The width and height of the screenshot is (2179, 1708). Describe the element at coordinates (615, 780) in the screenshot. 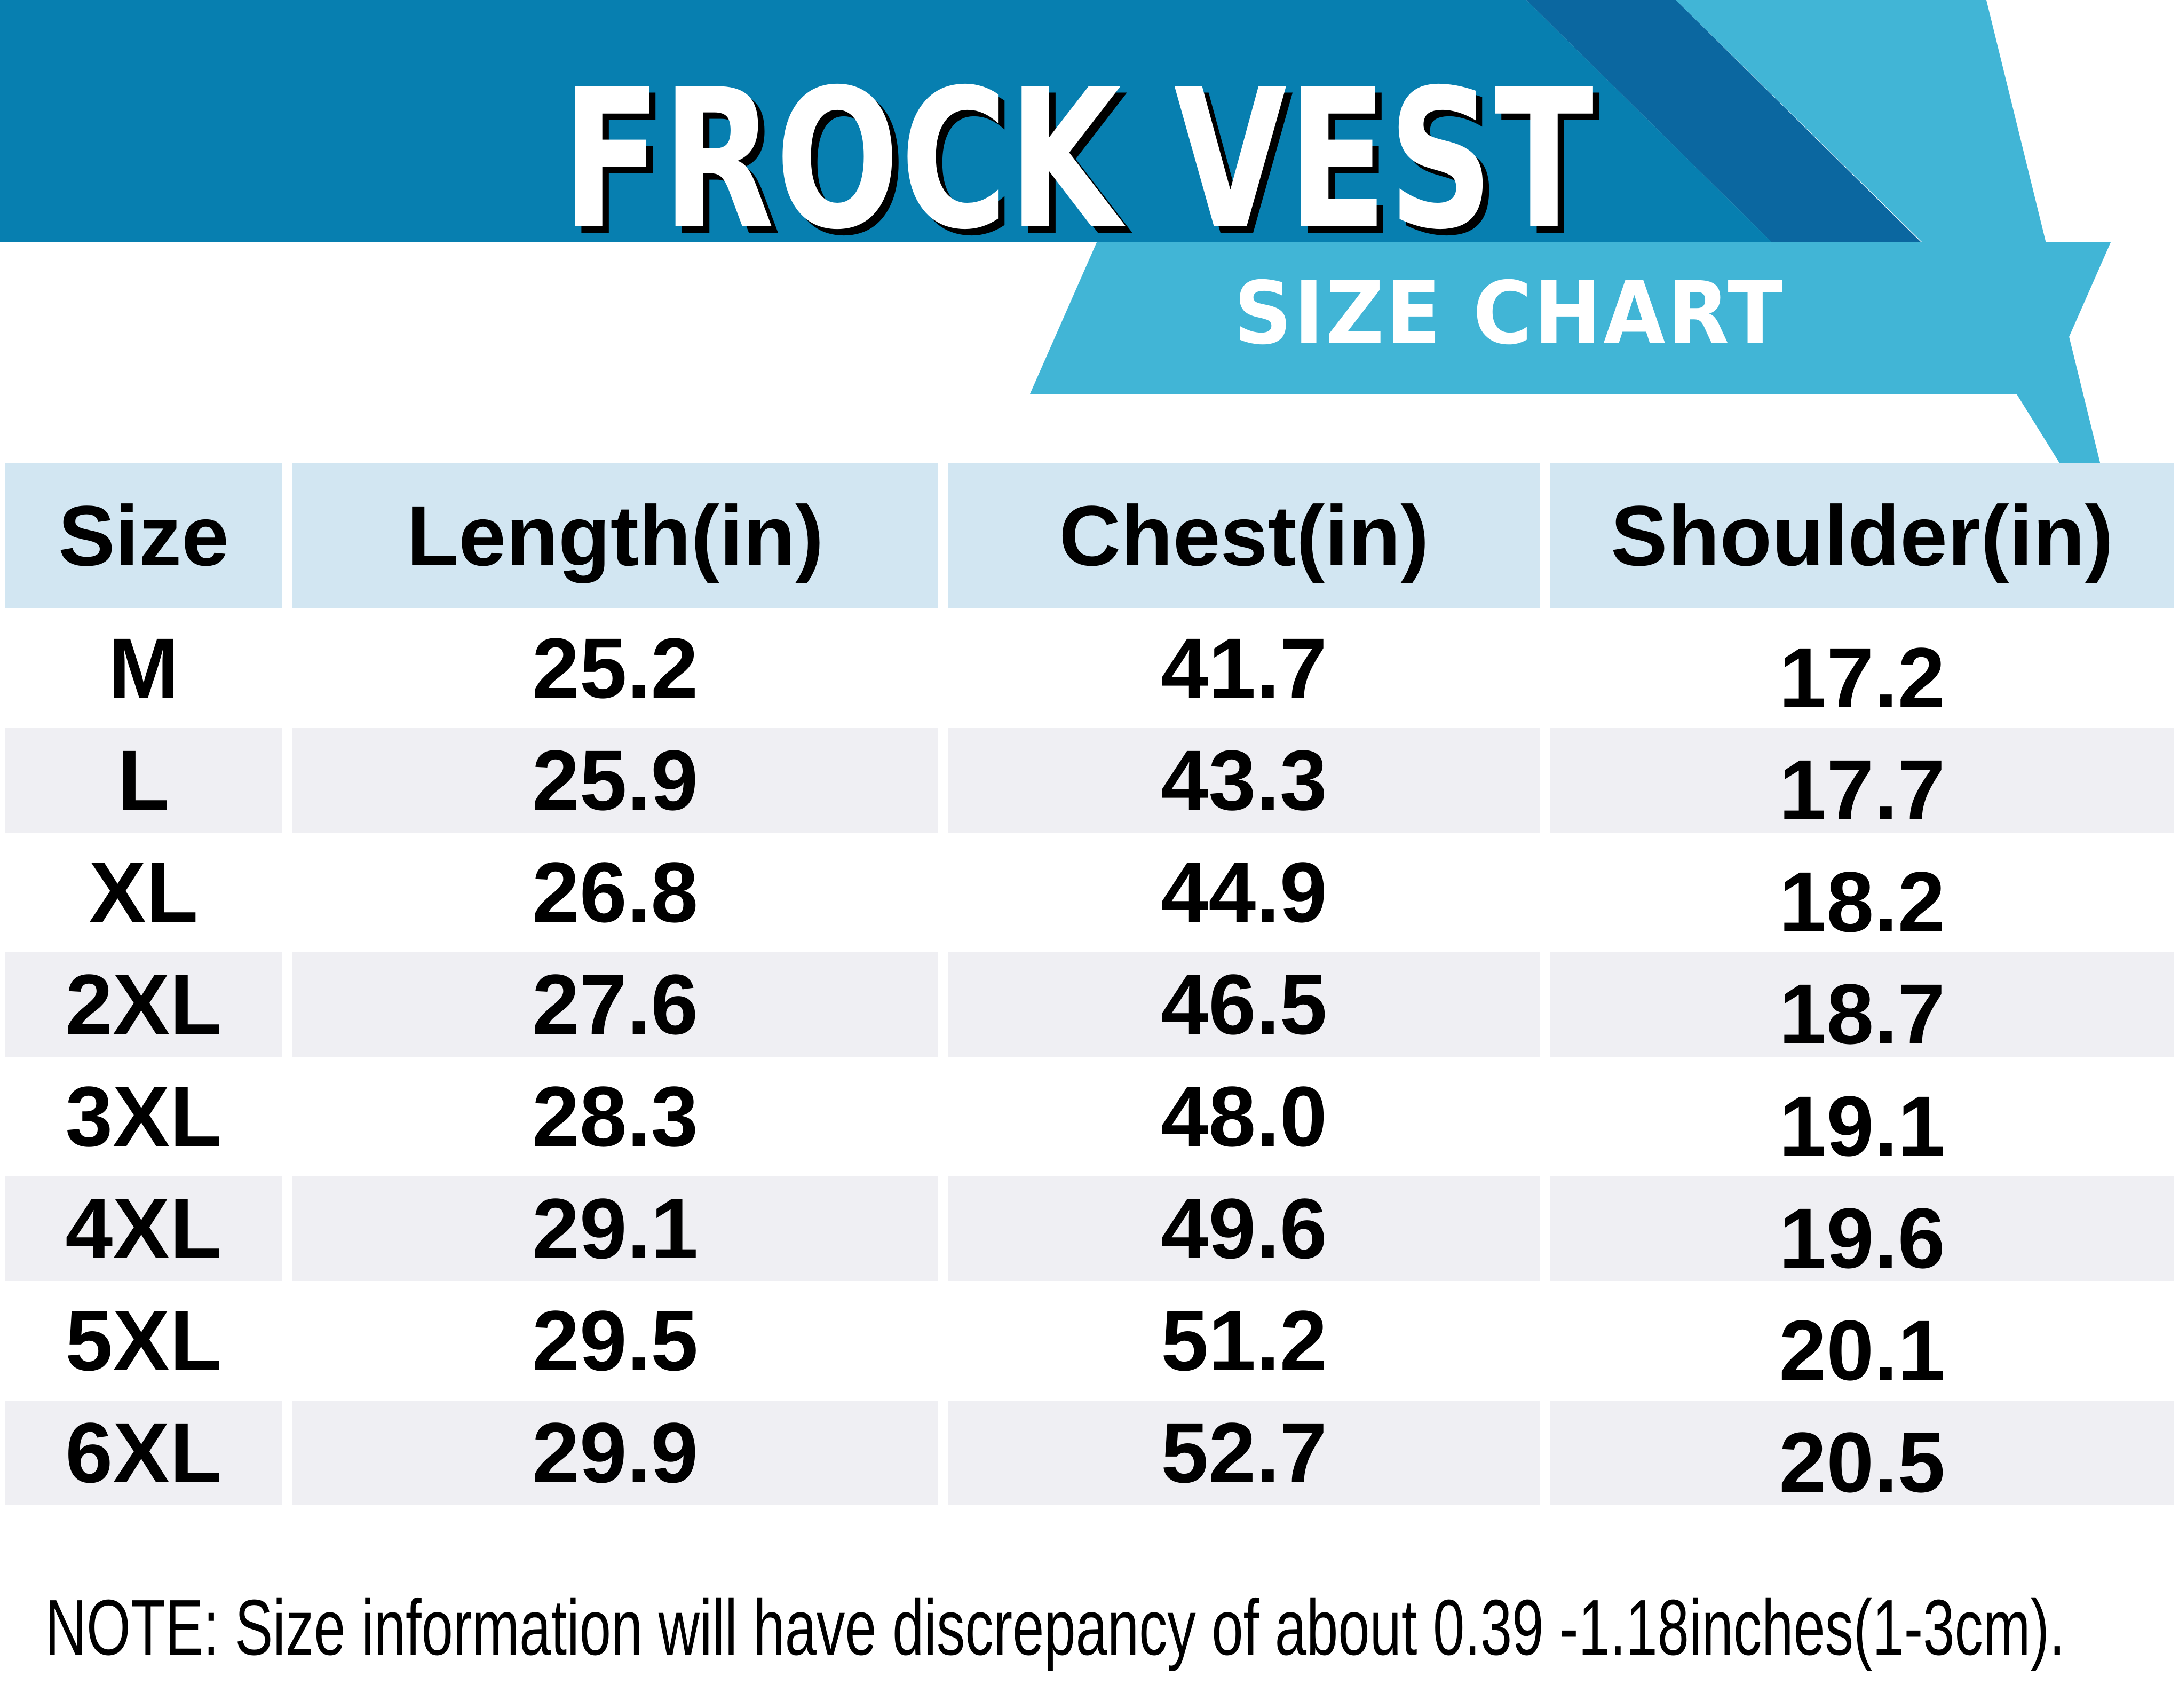

I see `length-value: 25.9` at that location.